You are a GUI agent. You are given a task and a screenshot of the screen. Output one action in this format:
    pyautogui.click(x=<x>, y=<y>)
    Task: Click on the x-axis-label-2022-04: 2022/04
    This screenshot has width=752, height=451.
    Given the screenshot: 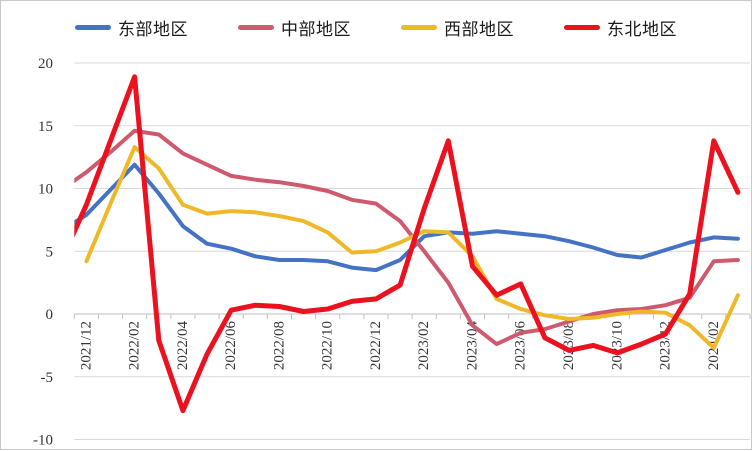 What is the action you would take?
    pyautogui.click(x=183, y=346)
    